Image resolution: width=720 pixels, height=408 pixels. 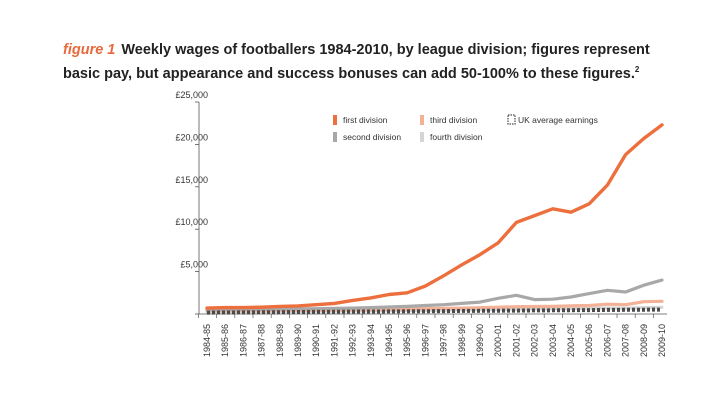 I want to click on x-tick-label: 1984-85, so click(x=207, y=340).